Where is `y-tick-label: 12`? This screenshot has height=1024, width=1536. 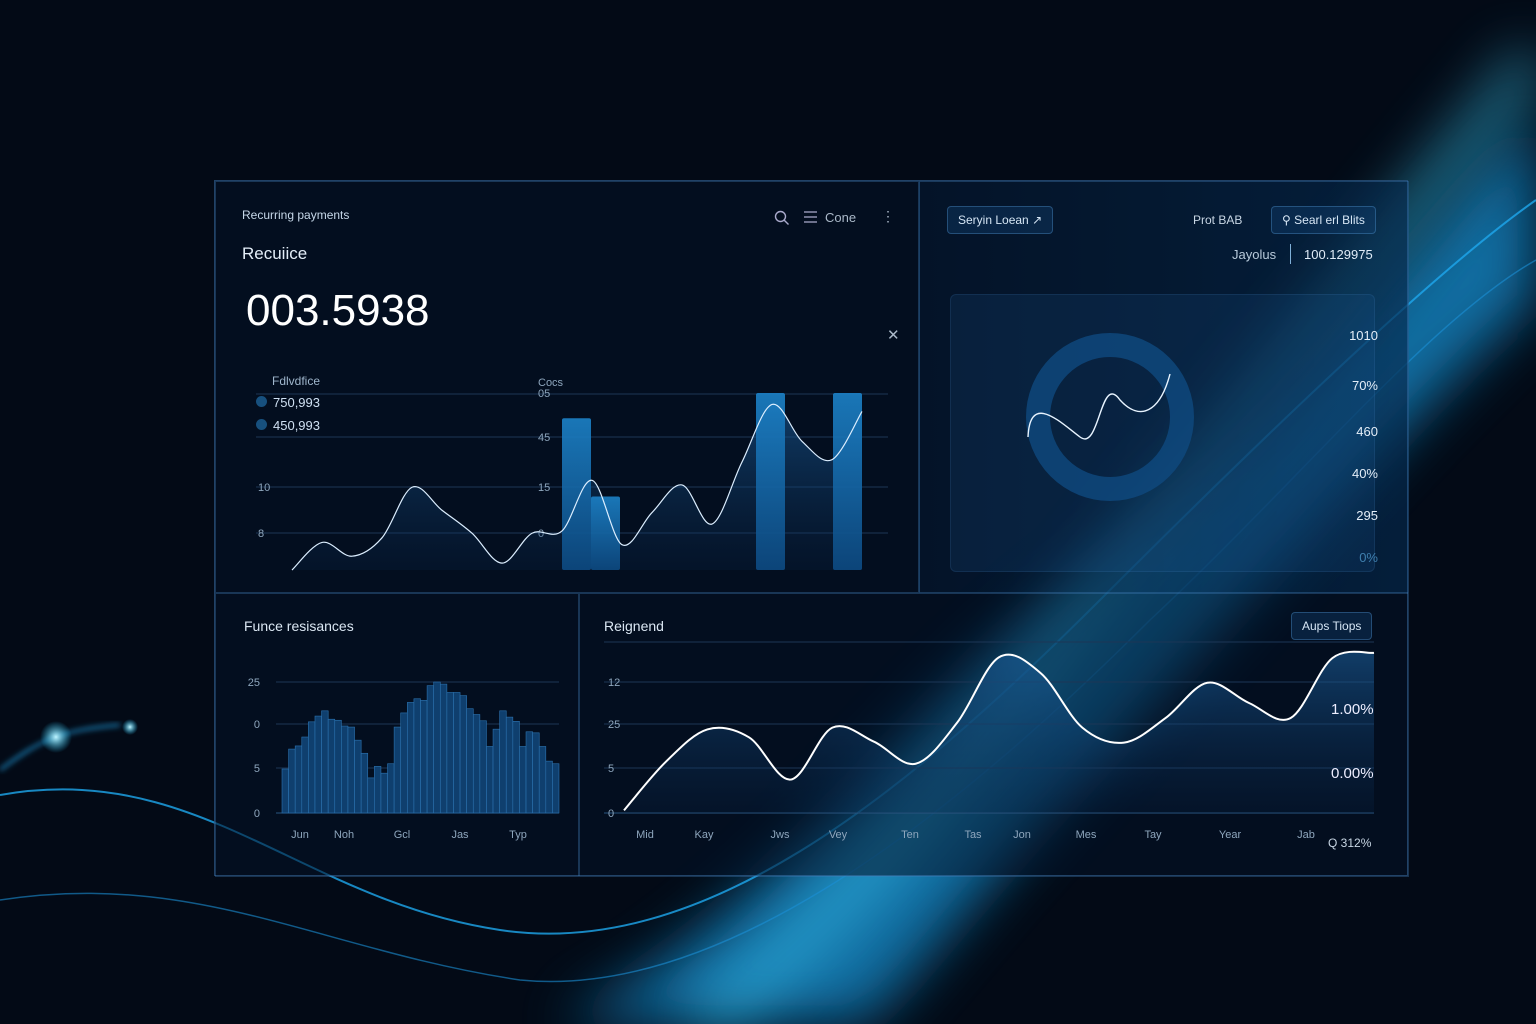
y-tick-label: 12 is located at coordinates (614, 683).